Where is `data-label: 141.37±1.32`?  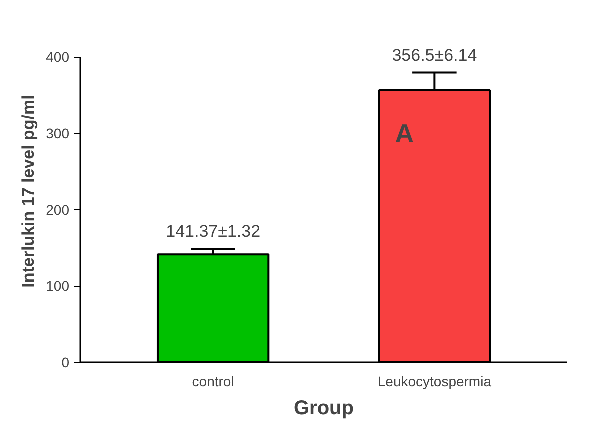
data-label: 141.37±1.32 is located at coordinates (213, 232).